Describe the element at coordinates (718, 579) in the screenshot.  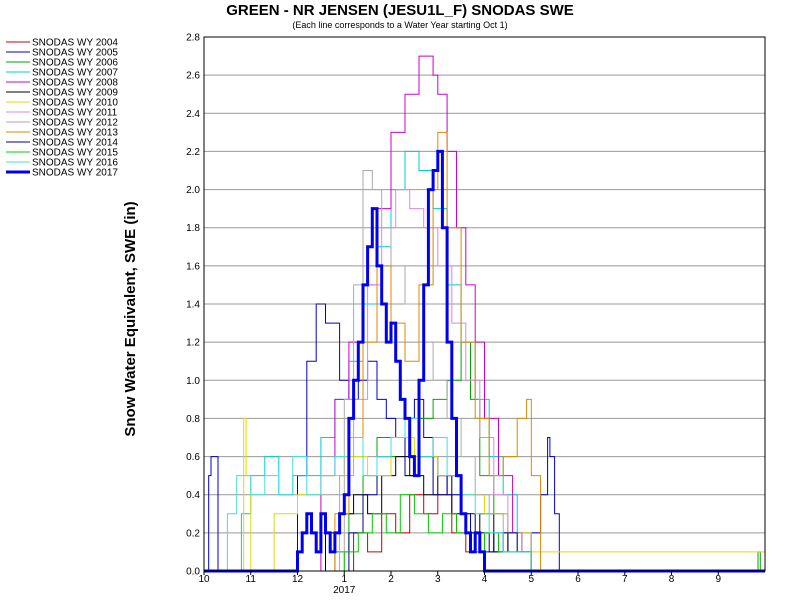
I see `x-tick-label: 9` at that location.